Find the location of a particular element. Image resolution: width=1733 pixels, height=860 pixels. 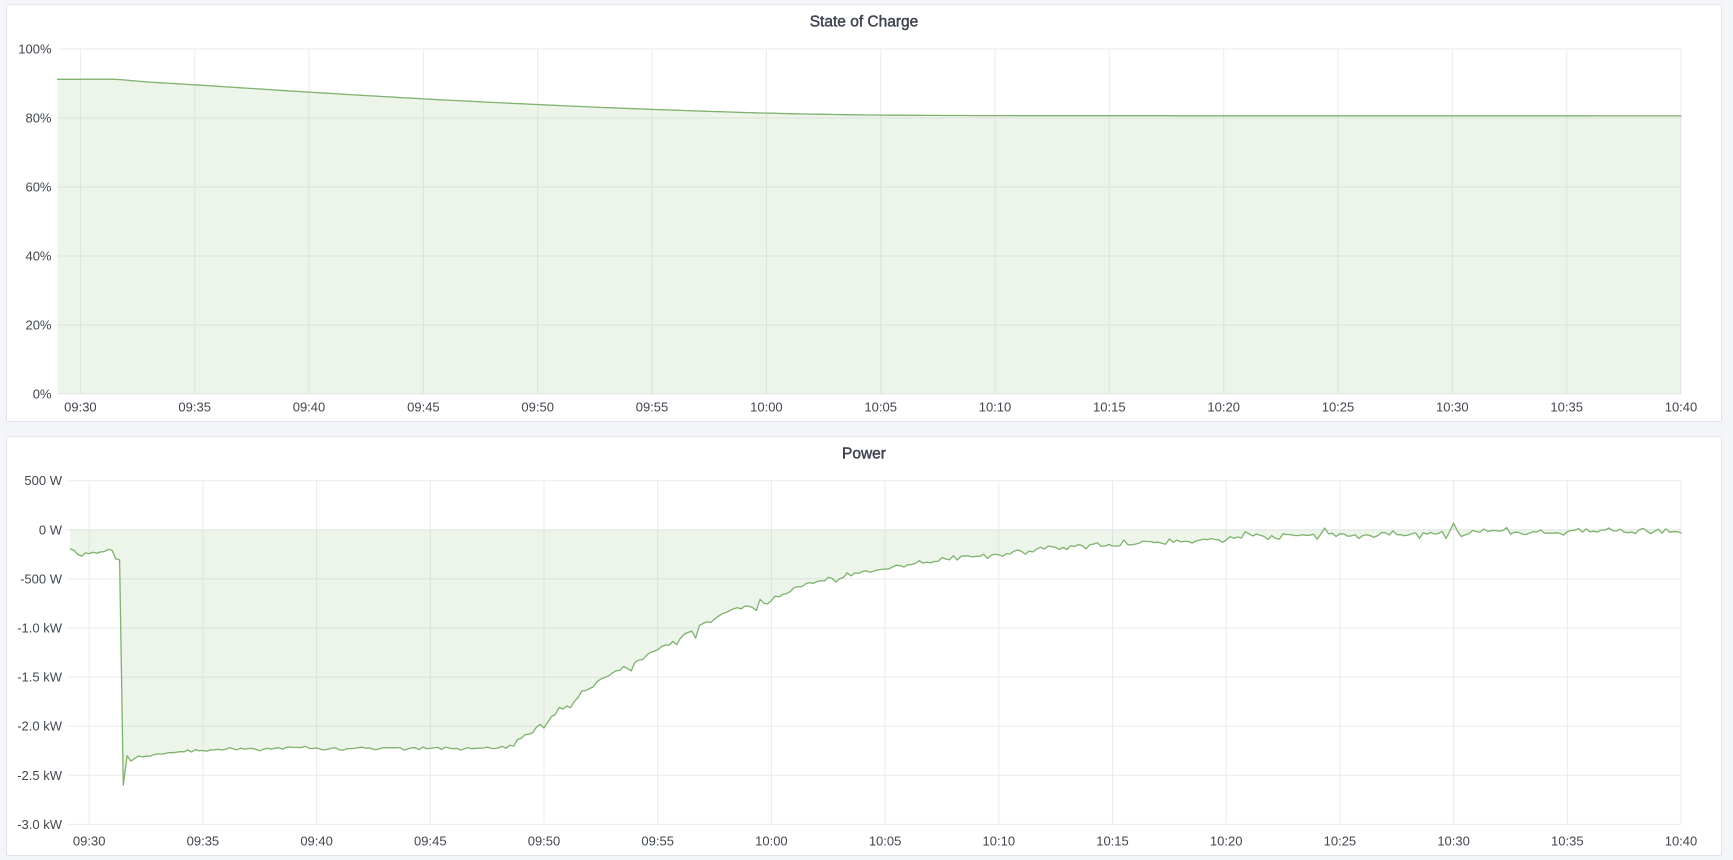

svg-text: 100% is located at coordinates (35, 49).